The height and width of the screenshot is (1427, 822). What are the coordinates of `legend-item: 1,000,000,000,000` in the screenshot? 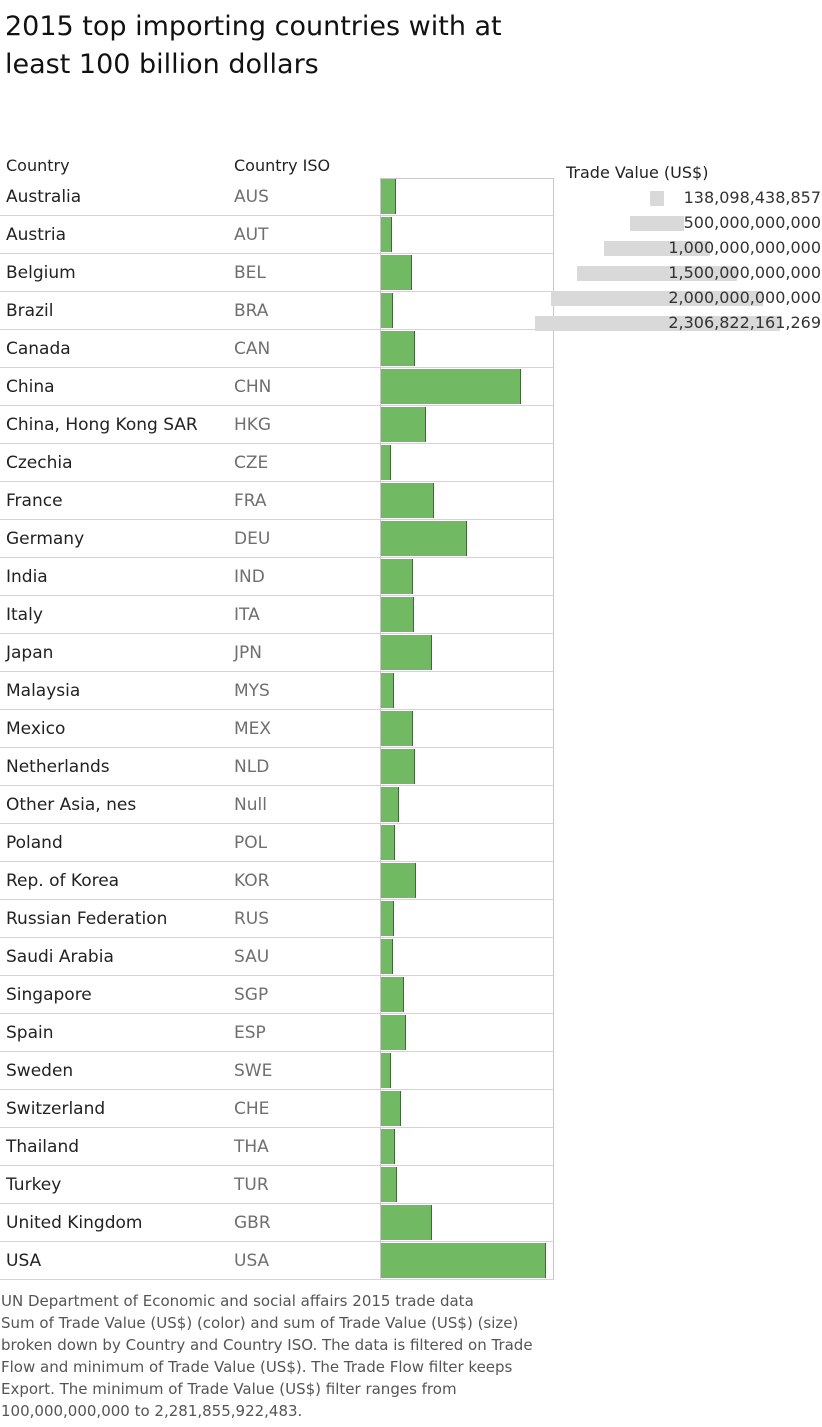 It's located at (690, 248).